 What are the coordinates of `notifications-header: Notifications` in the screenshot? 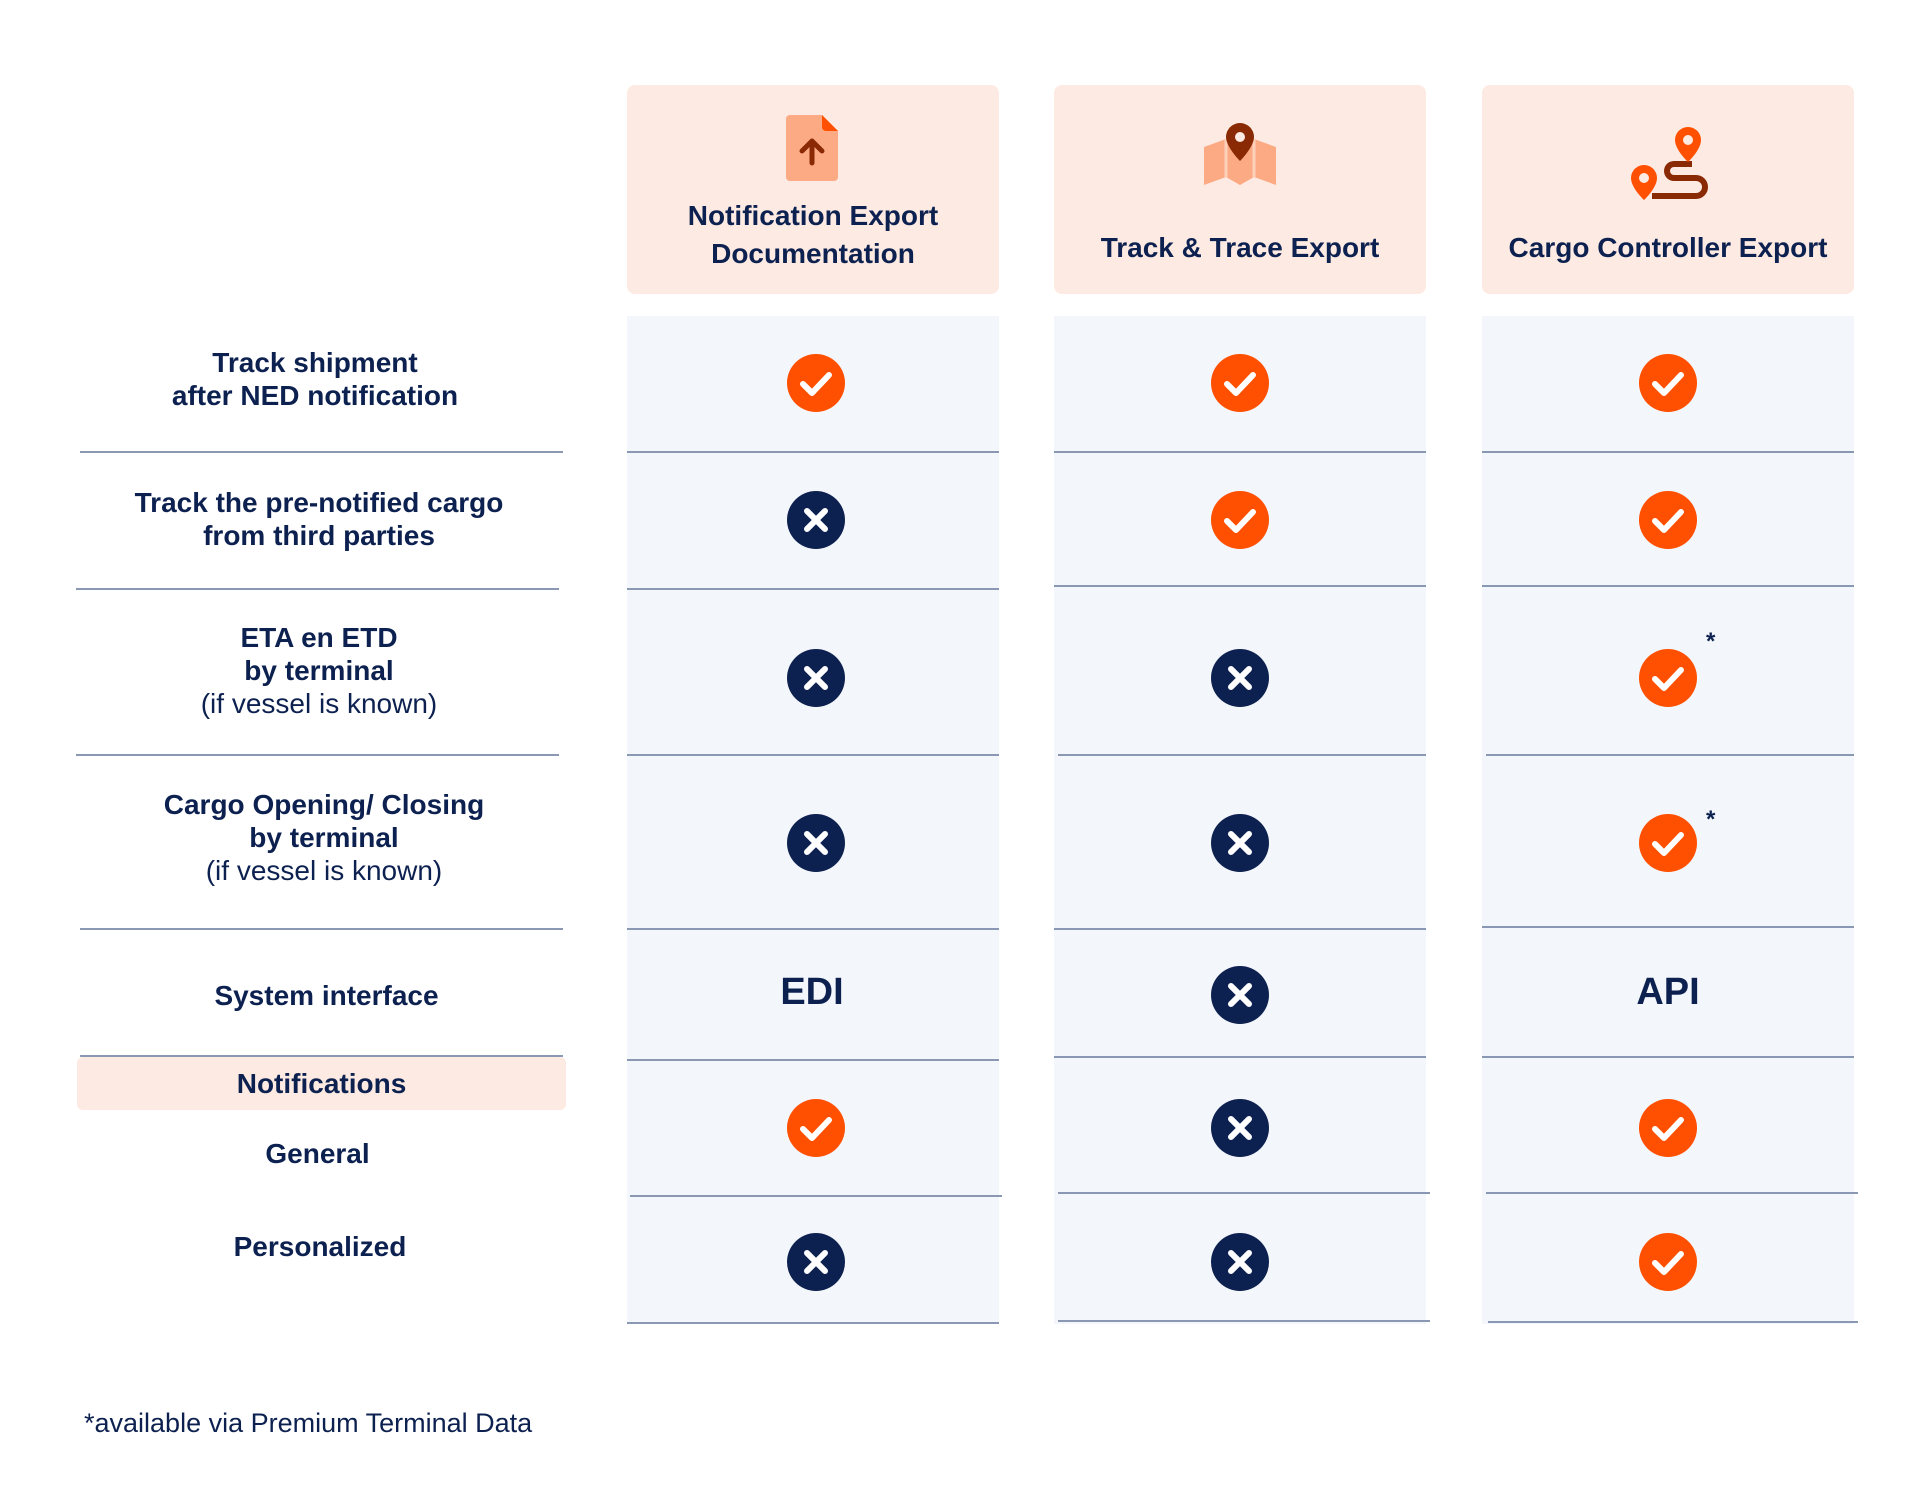 It's located at (321, 1083).